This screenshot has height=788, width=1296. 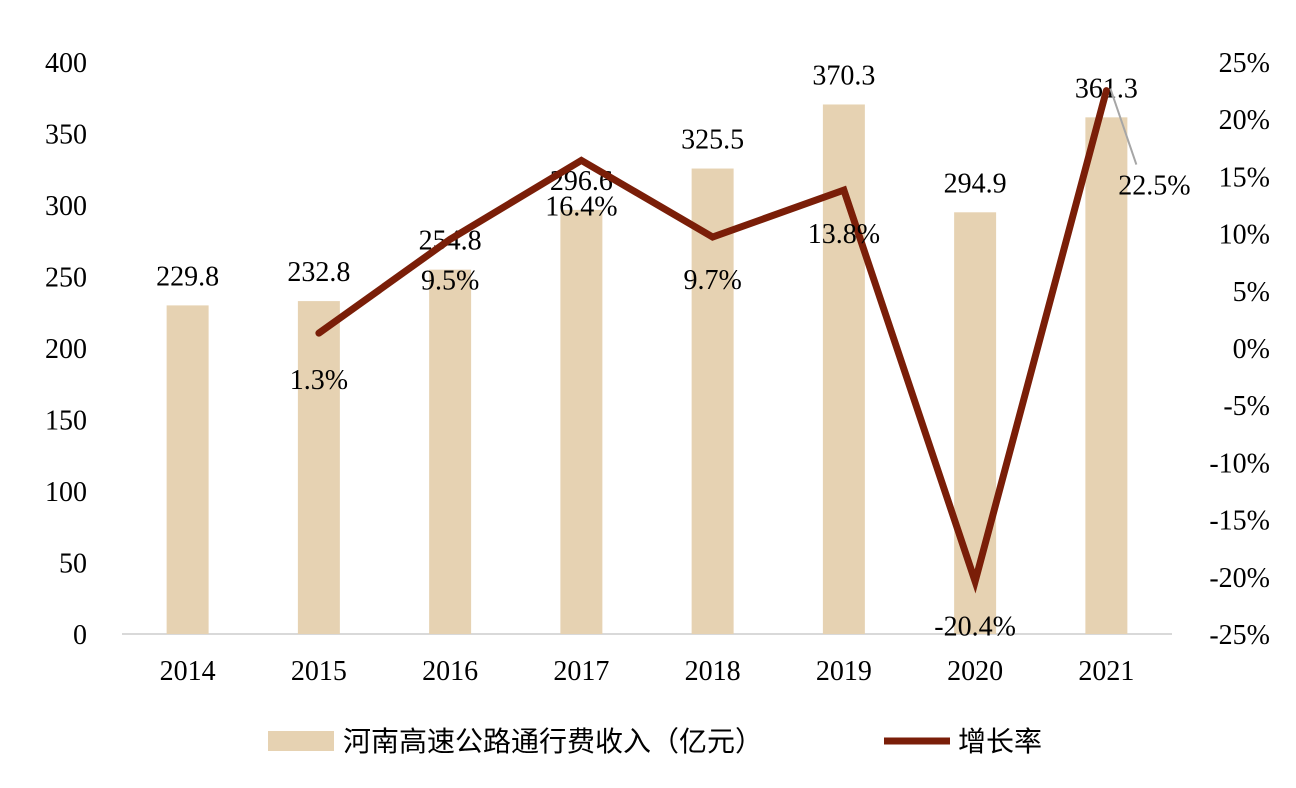 What do you see at coordinates (187, 276) in the screenshot?
I see `bar-data-label: 229.8` at bounding box center [187, 276].